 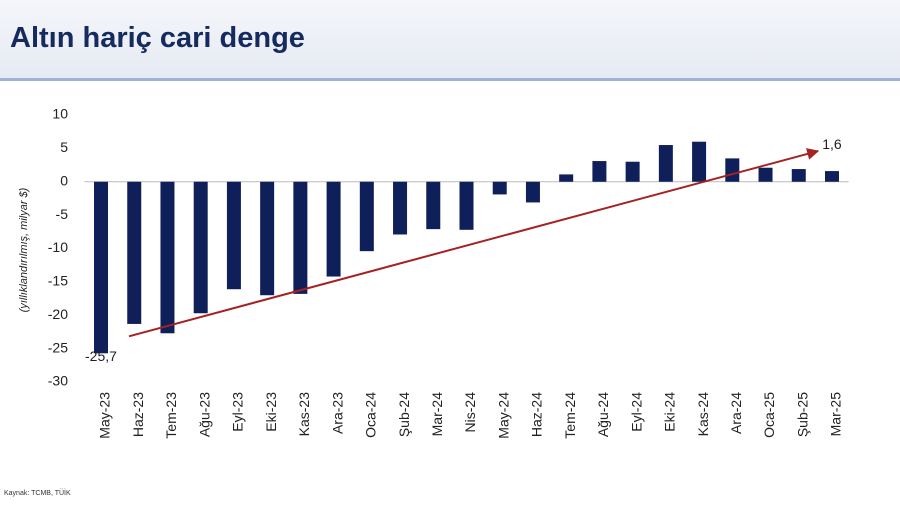 What do you see at coordinates (832, 144) in the screenshot?
I see `data-label: 1,6` at bounding box center [832, 144].